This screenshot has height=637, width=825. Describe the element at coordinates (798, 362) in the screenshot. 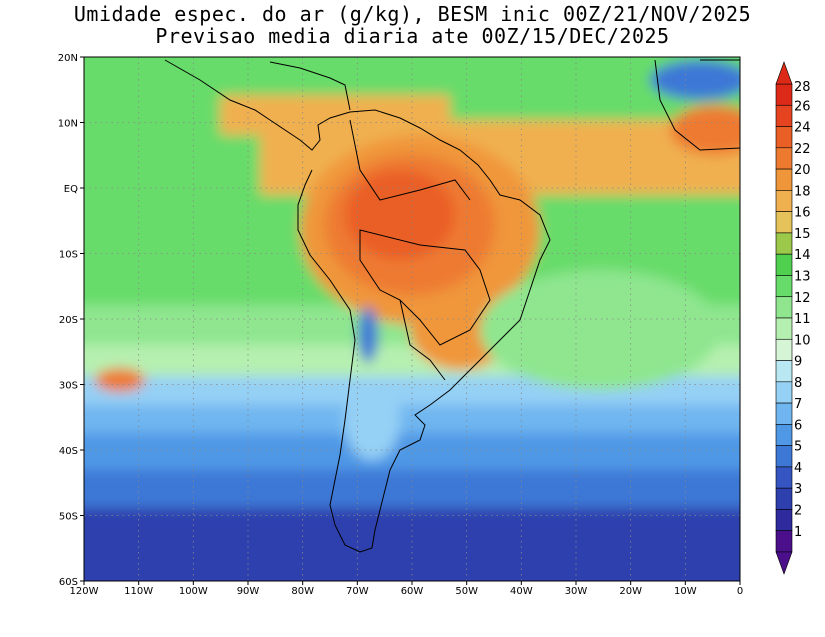

I see `colorbar-label: 9` at that location.